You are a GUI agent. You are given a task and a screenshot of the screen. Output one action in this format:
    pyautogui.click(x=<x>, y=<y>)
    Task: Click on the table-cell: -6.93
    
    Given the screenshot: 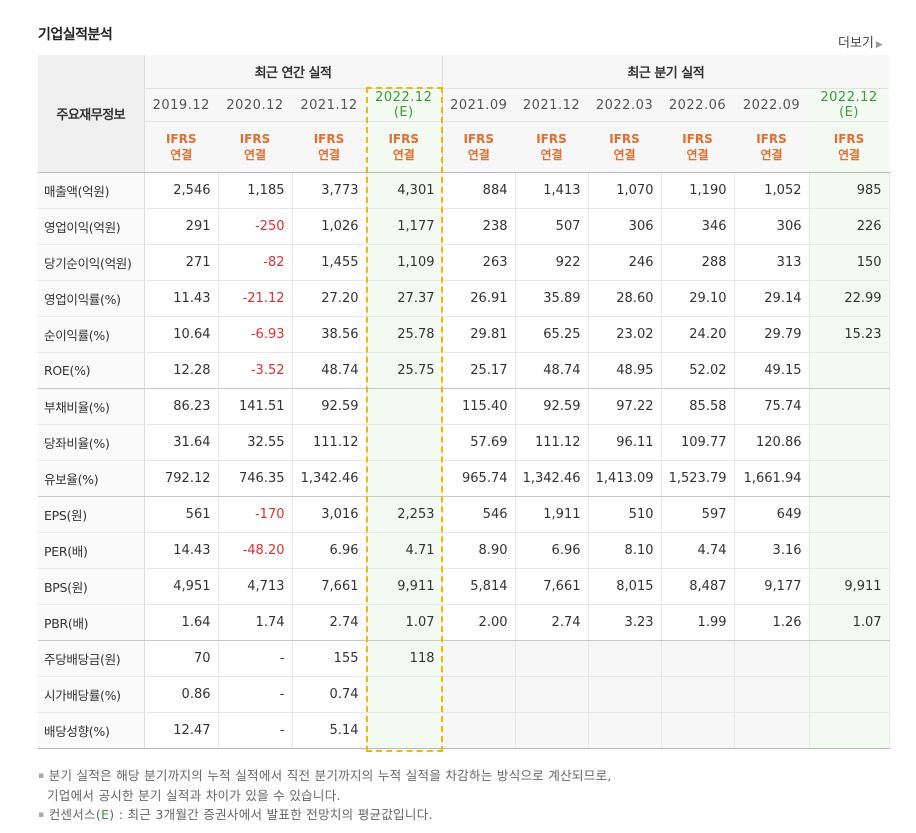 What is the action you would take?
    pyautogui.click(x=255, y=334)
    